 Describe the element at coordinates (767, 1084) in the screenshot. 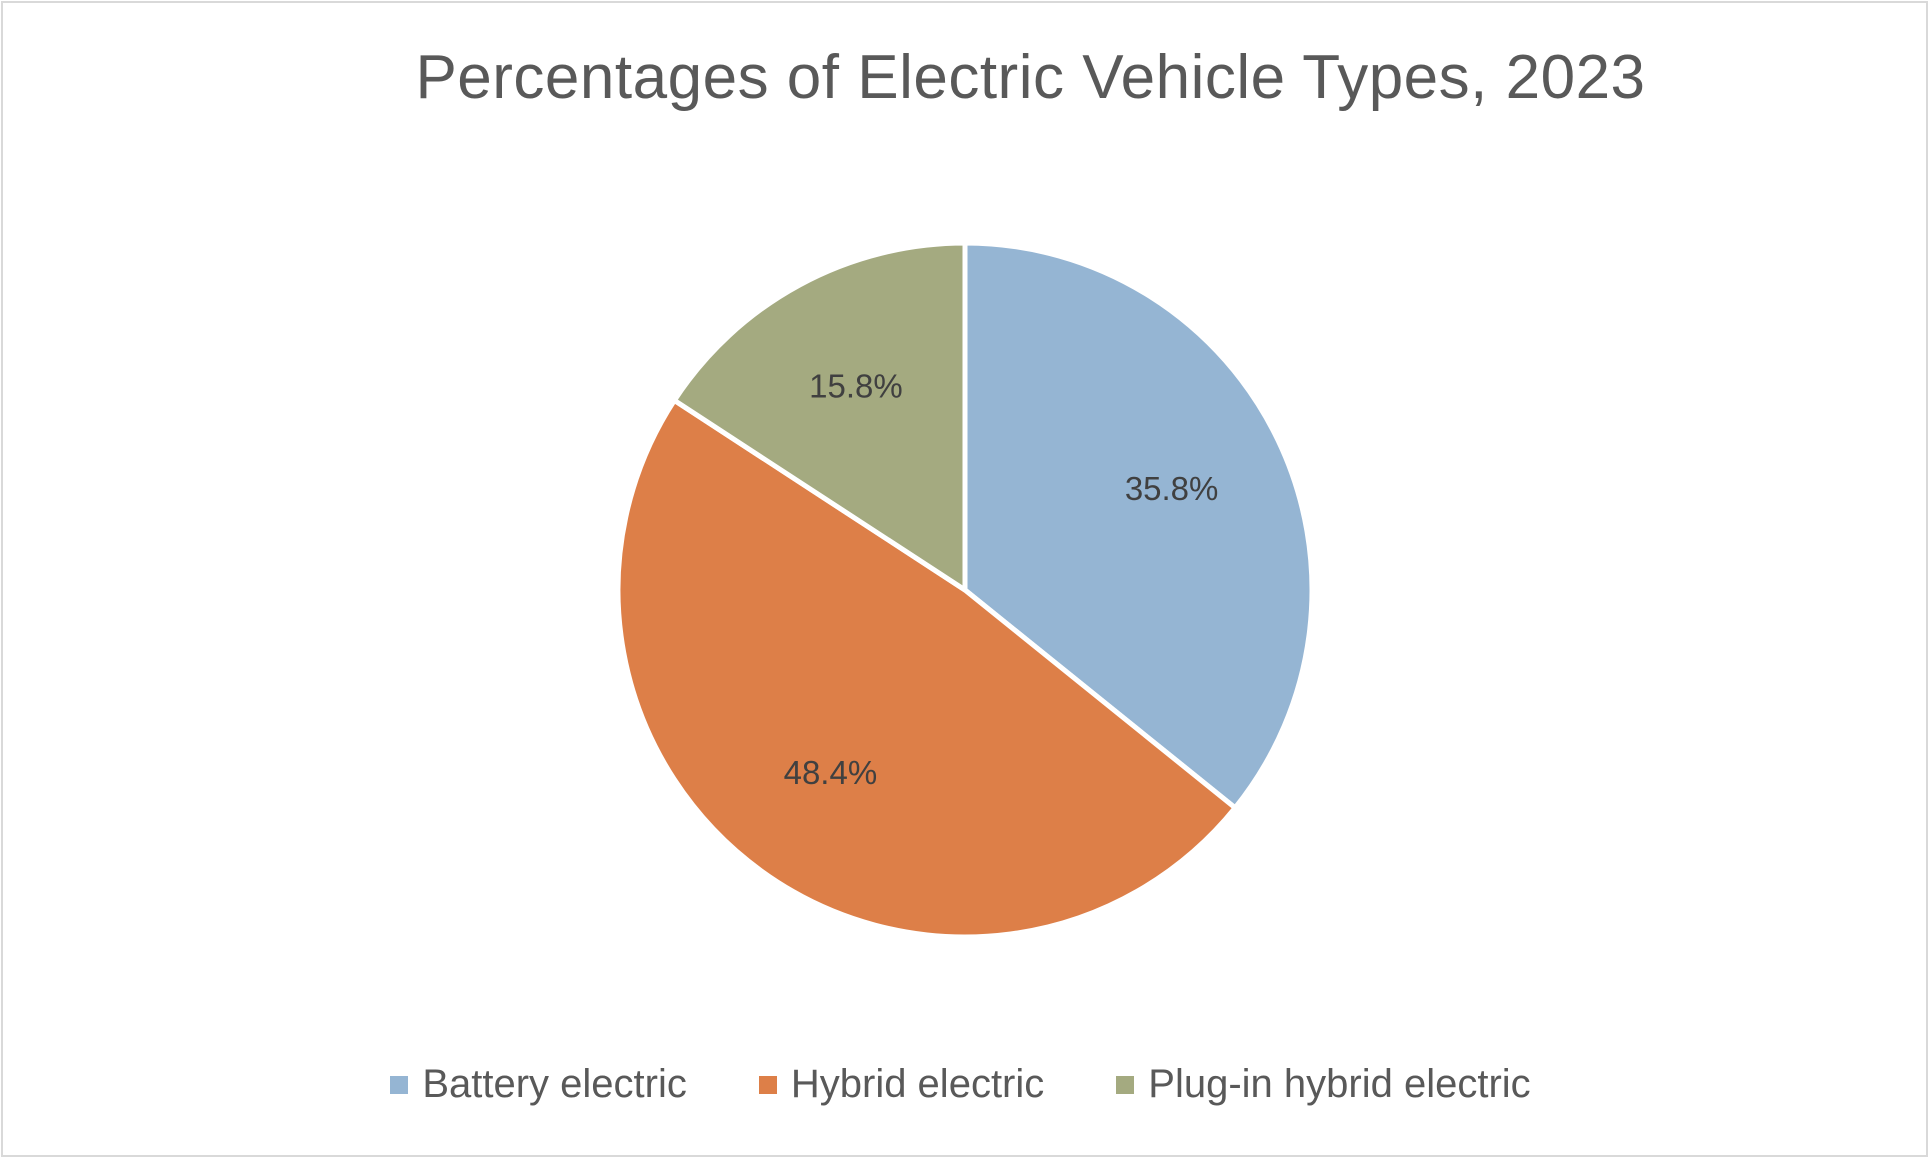

I see `legend-swatch-hybrid-electric` at that location.